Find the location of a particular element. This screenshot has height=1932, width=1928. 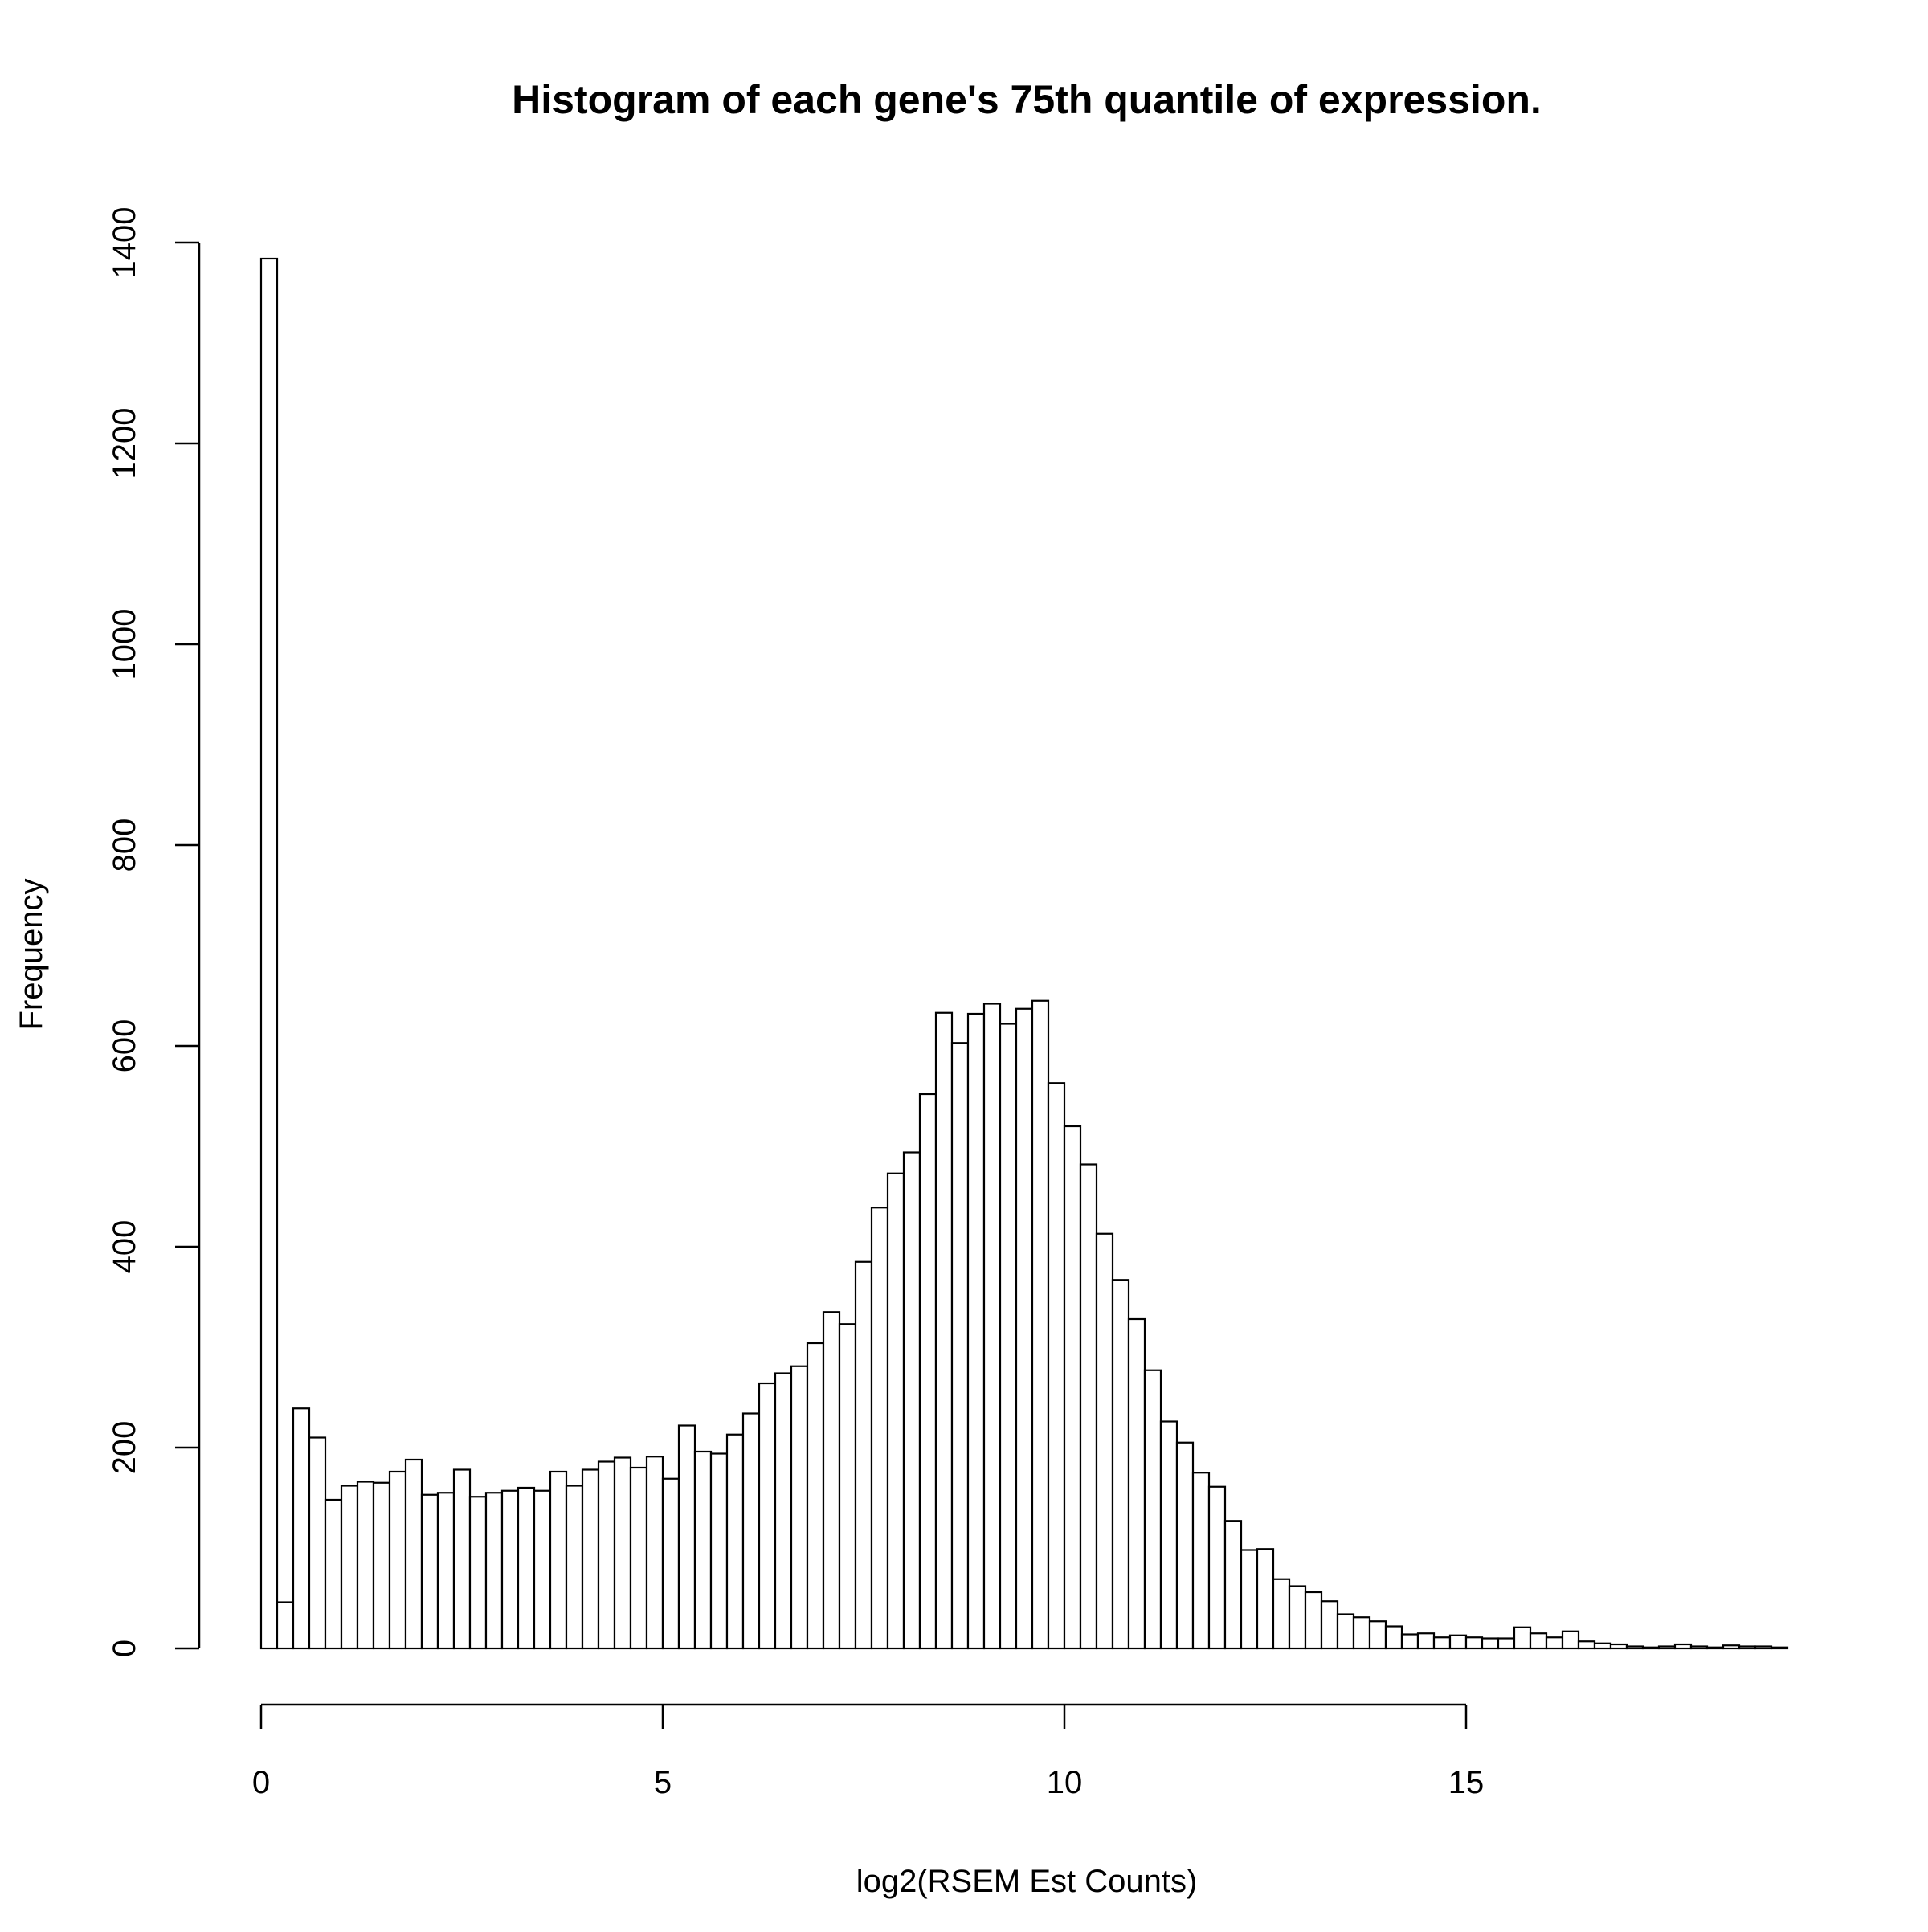

x-tick-label: 5 is located at coordinates (663, 1783).